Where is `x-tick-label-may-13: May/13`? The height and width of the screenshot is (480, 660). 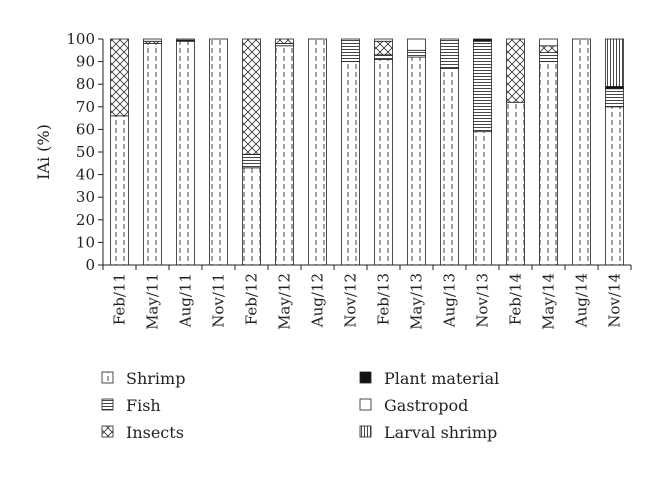 x-tick-label-may-13: May/13 is located at coordinates (417, 301).